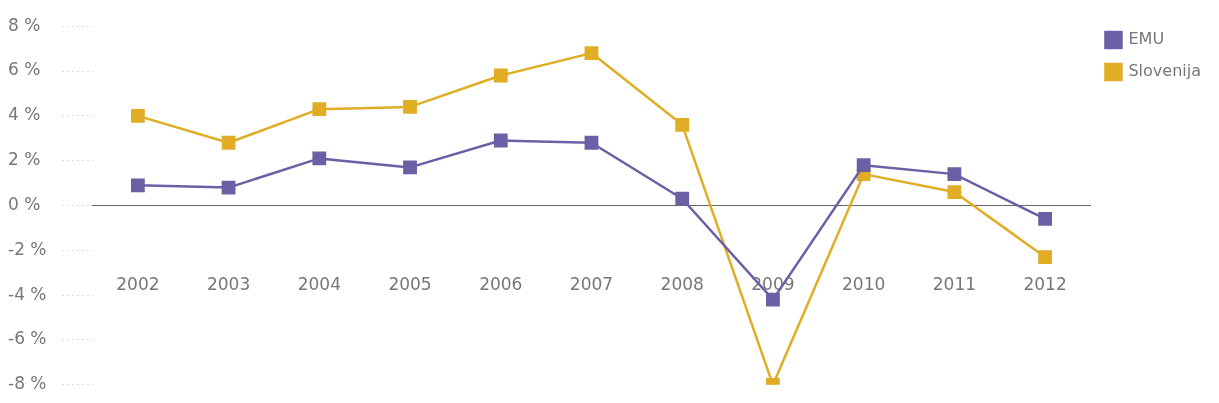  What do you see at coordinates (27, 383) in the screenshot?
I see `y-tick-label: -8 %` at bounding box center [27, 383].